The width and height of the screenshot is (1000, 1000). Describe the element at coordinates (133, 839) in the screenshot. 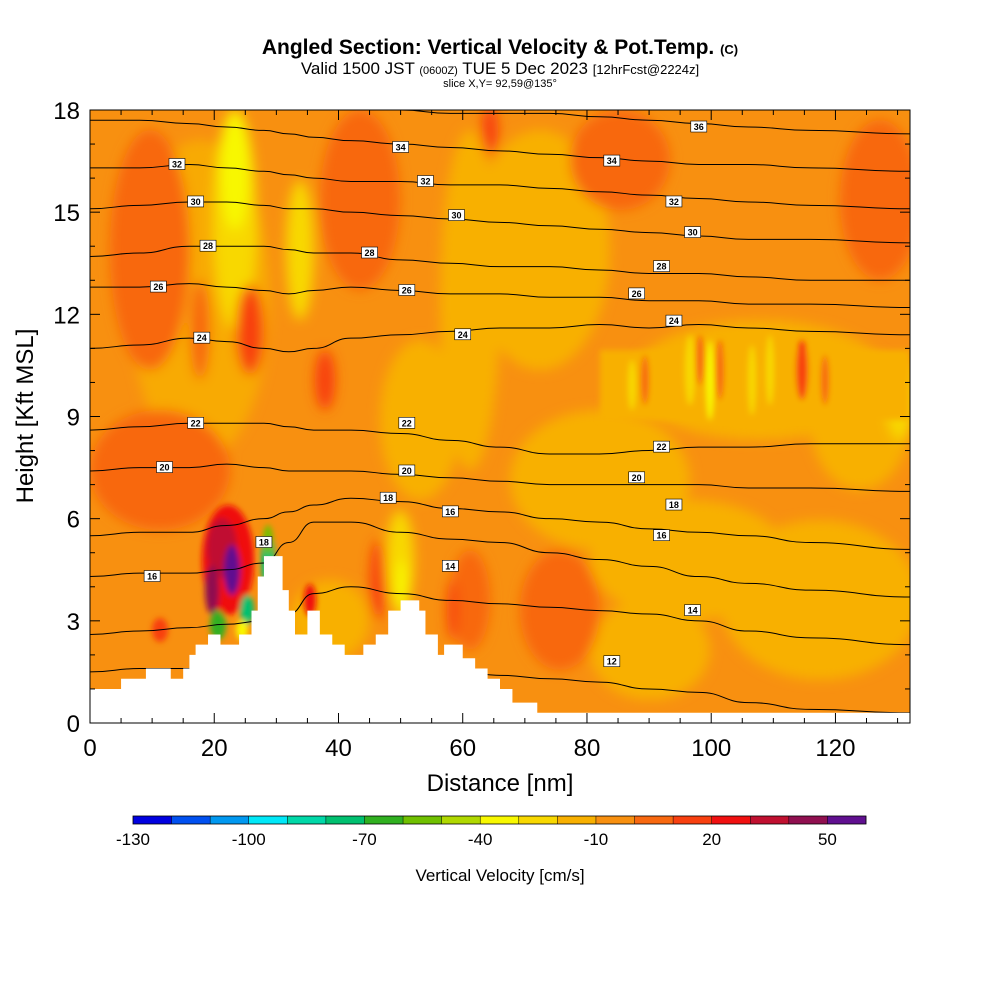

I see `colorbar-label: -130` at that location.